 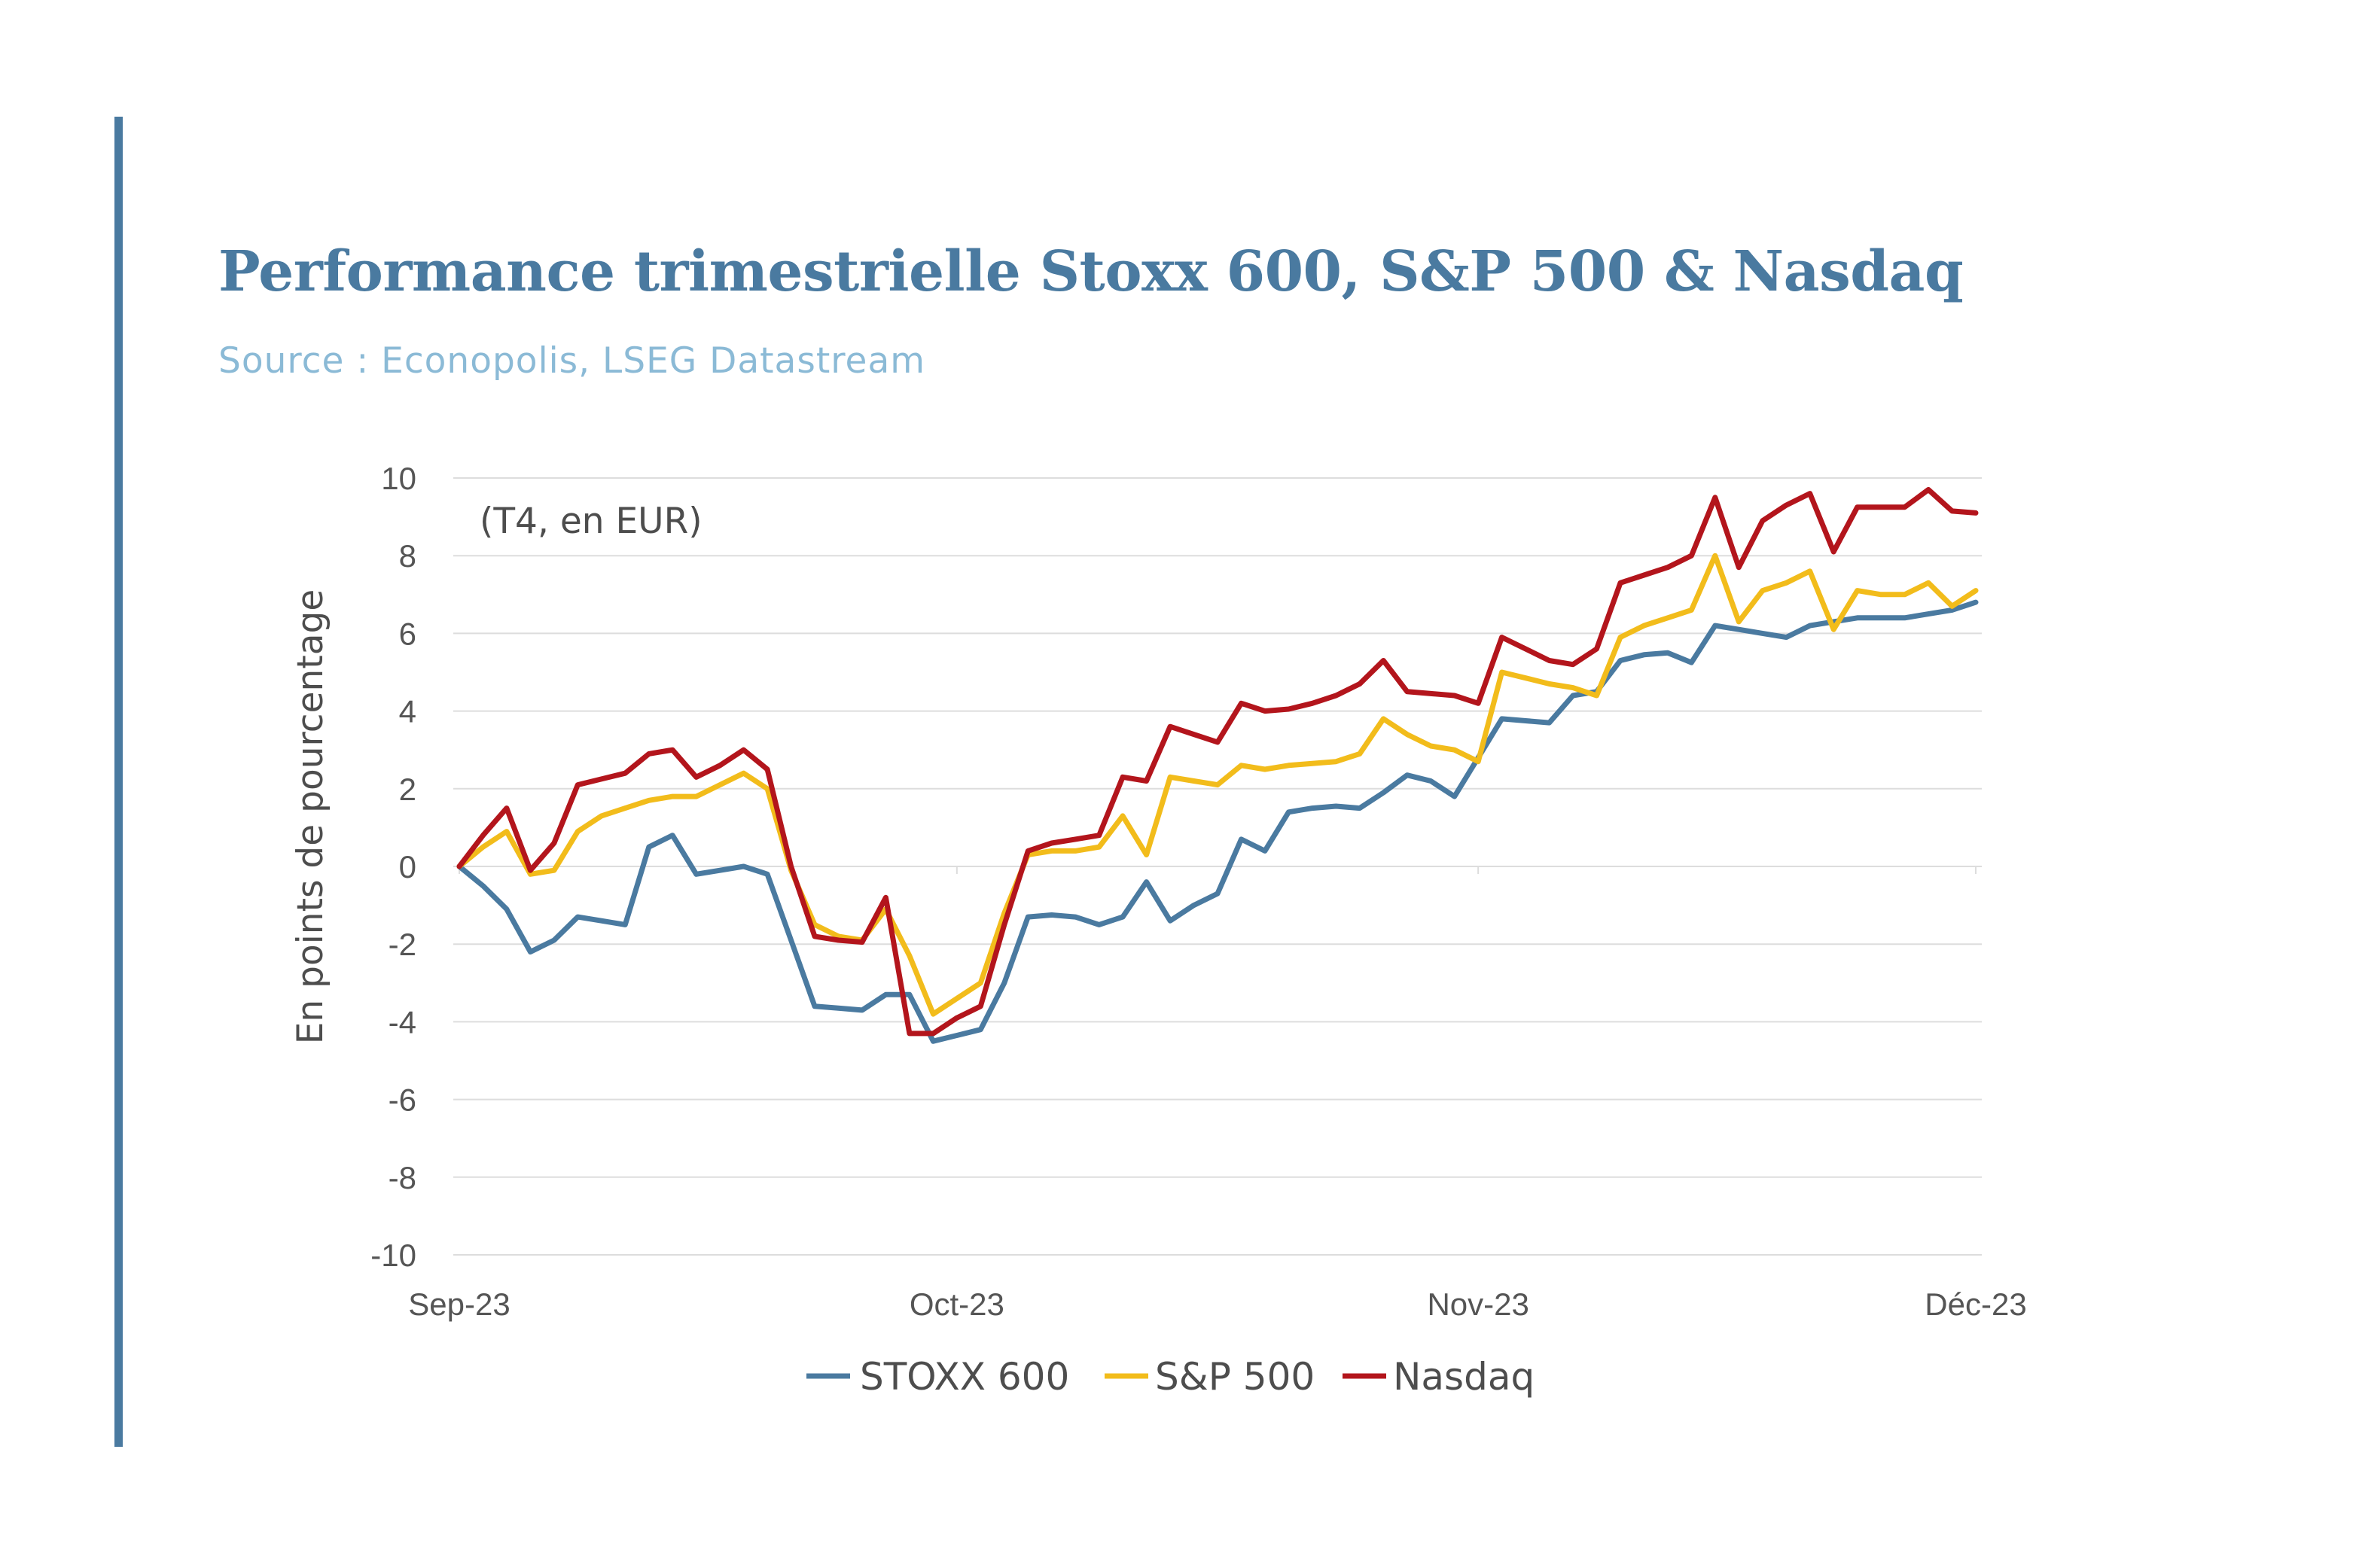 I want to click on accent-bar, so click(x=118, y=782).